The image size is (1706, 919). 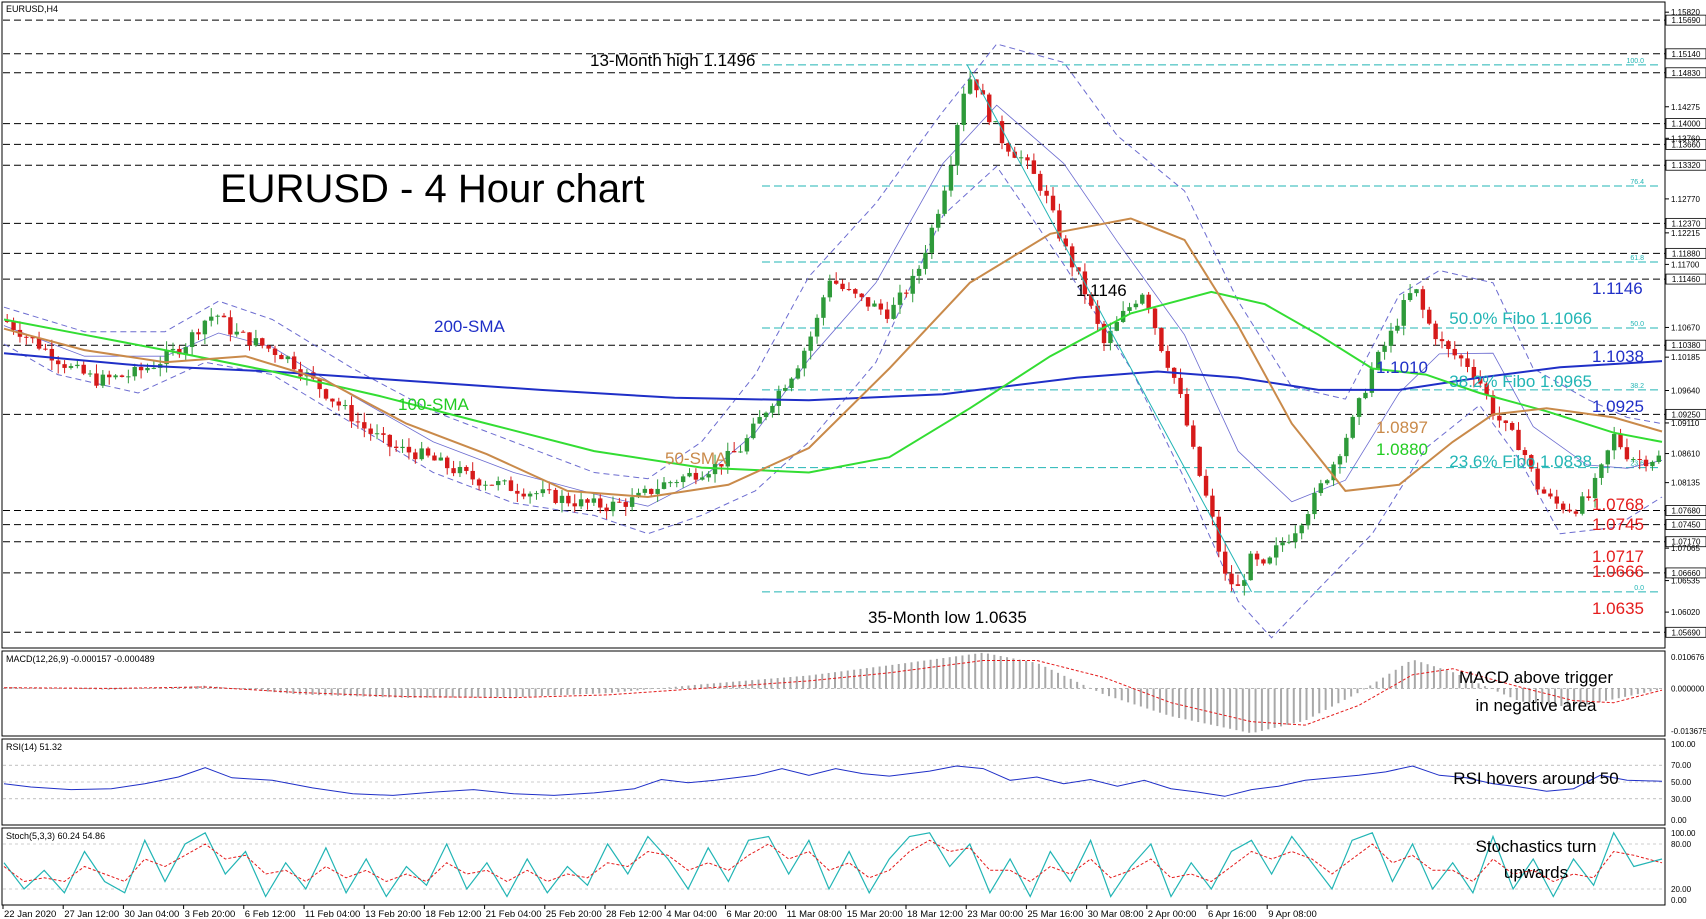 What do you see at coordinates (1685, 581) in the screenshot?
I see `price-tick-label-28: 1.06535` at bounding box center [1685, 581].